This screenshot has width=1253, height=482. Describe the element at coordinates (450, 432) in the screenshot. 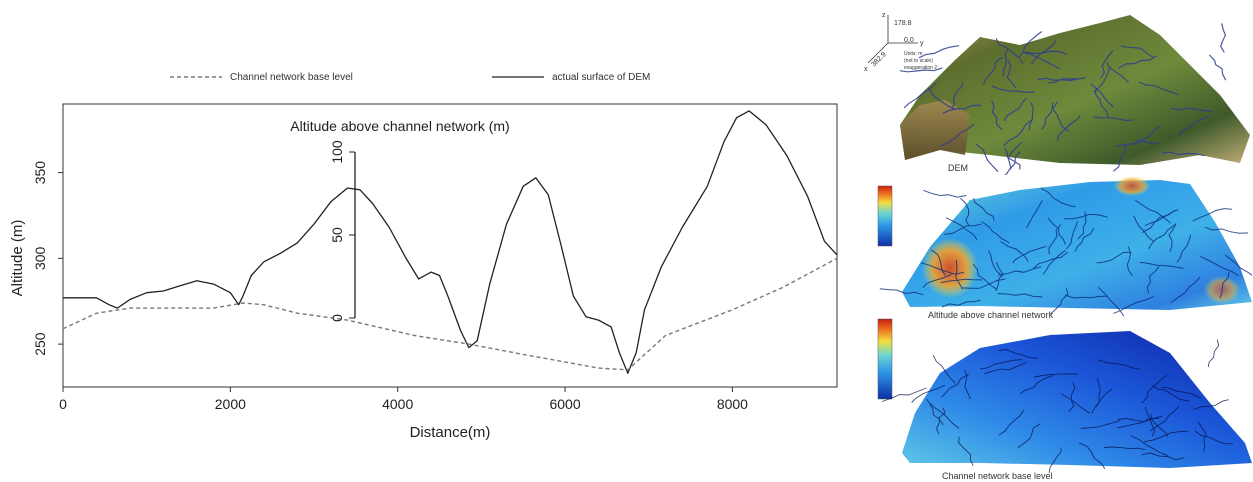

I see `x-axis-label: Distance(m)` at that location.